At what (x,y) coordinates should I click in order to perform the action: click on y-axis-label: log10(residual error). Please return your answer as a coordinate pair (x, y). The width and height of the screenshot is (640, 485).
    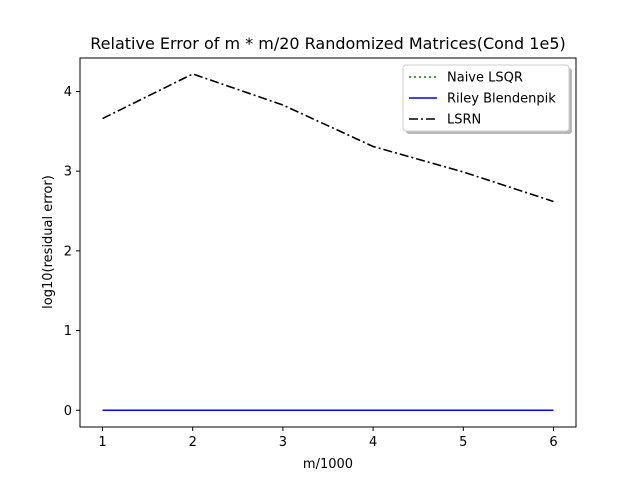
    Looking at the image, I should click on (48, 242).